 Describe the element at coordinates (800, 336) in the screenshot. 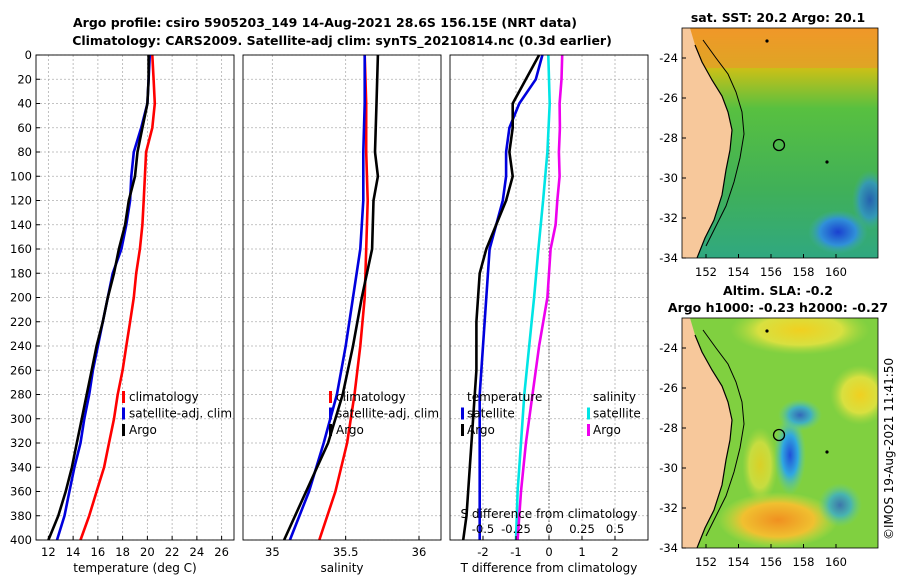

I see `sla-high-north` at that location.